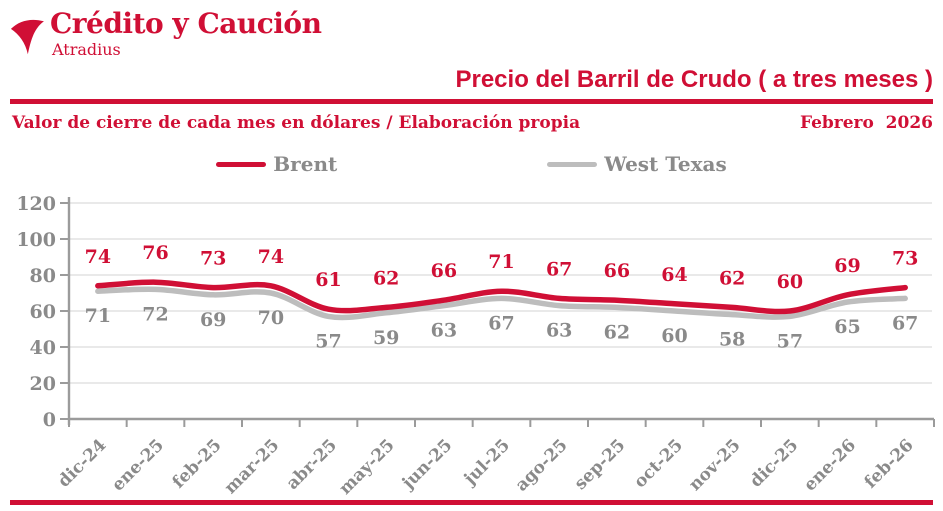 This screenshot has width=943, height=511. Describe the element at coordinates (501, 323) in the screenshot. I see `data-label-west-texas-jul-25: 67` at that location.